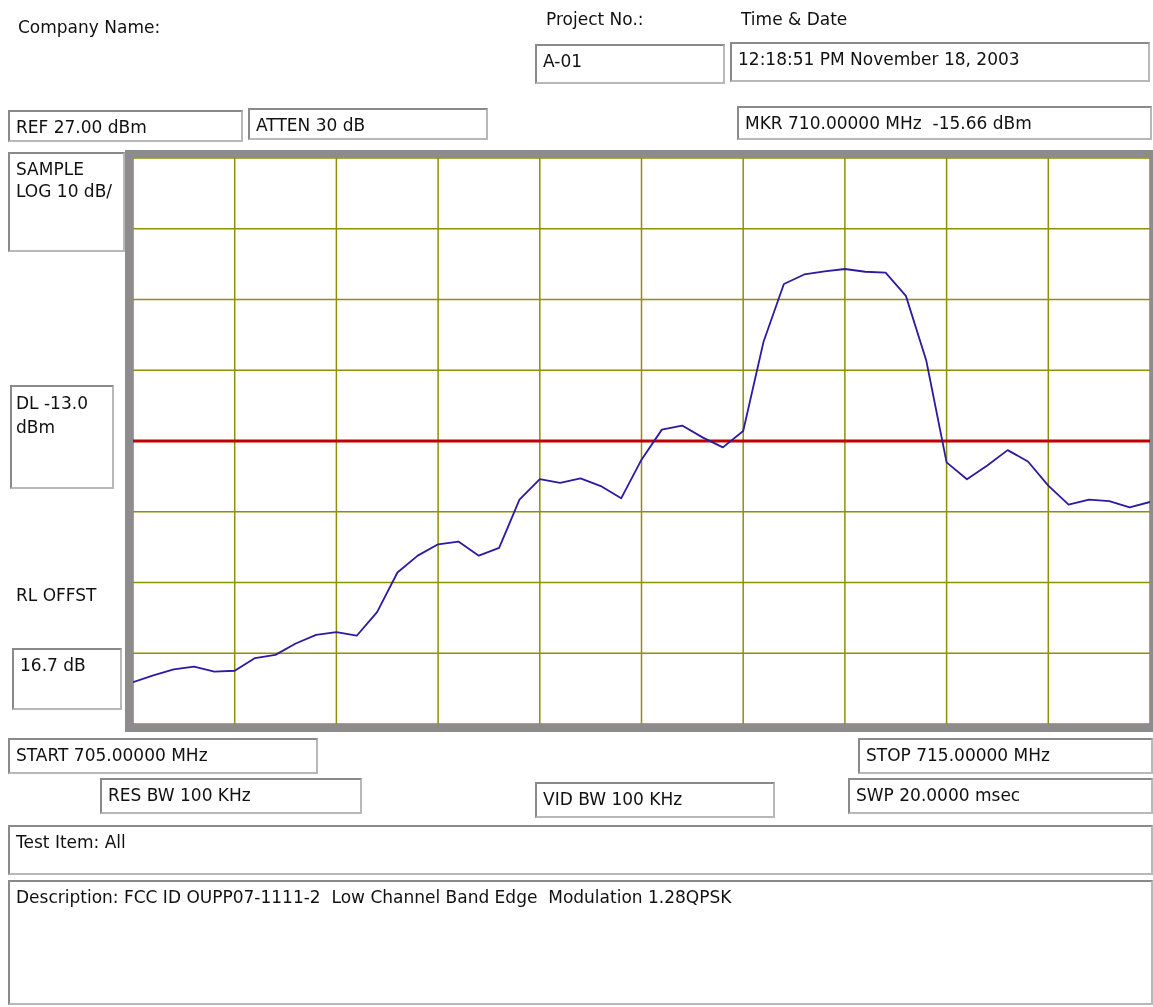  I want to click on text: RES BW 100 KHz, so click(231, 796).